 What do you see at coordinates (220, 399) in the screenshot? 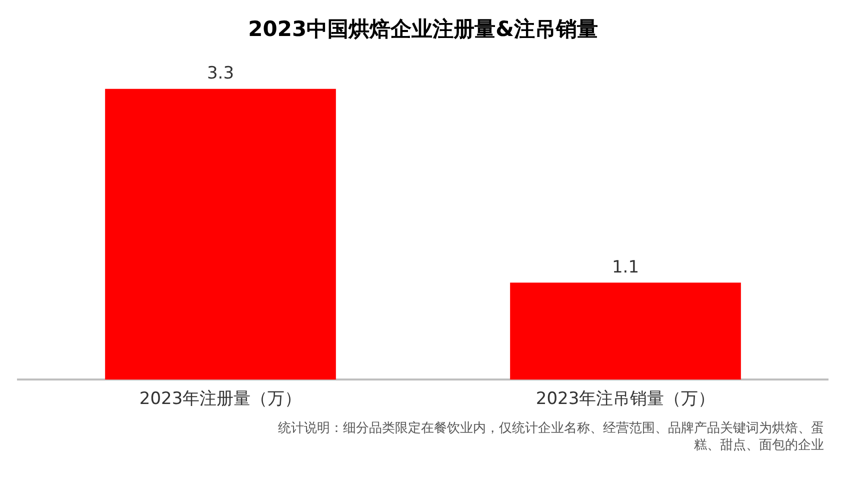
I see `x-tick-label: 2023年注册量（万）` at bounding box center [220, 399].